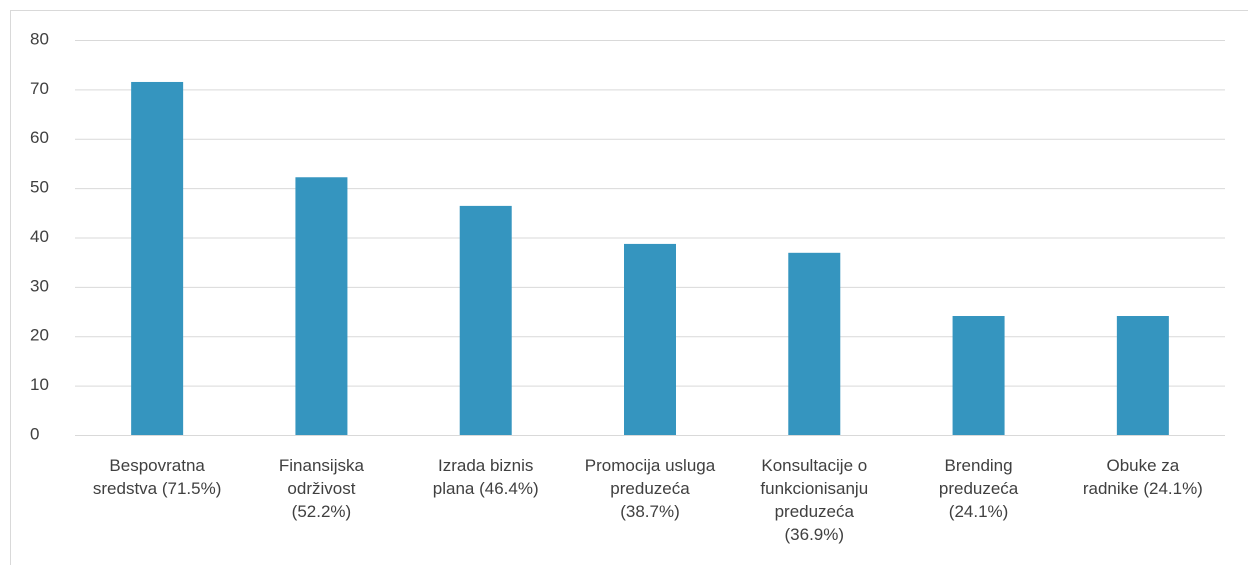 Image resolution: width=1248 pixels, height=565 pixels. I want to click on x-tick-label: Promocija usluga preduzeća (38.7%), so click(650, 488).